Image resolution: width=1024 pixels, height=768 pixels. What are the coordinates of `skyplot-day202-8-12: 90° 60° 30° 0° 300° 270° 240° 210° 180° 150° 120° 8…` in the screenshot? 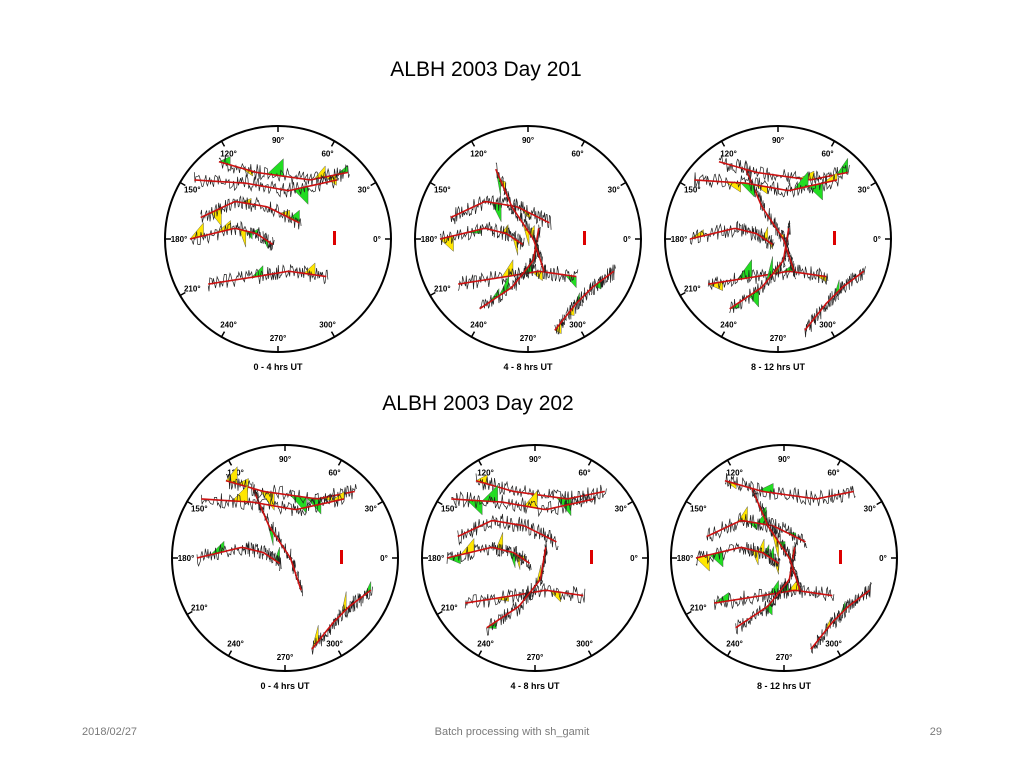 It's located at (784, 567).